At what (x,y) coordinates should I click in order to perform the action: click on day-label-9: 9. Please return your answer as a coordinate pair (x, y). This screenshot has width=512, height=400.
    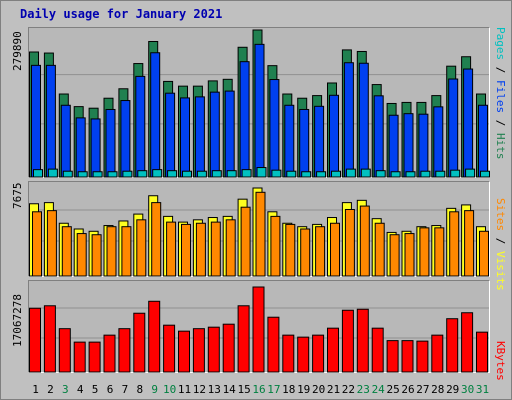
    Looking at the image, I should click on (154, 389).